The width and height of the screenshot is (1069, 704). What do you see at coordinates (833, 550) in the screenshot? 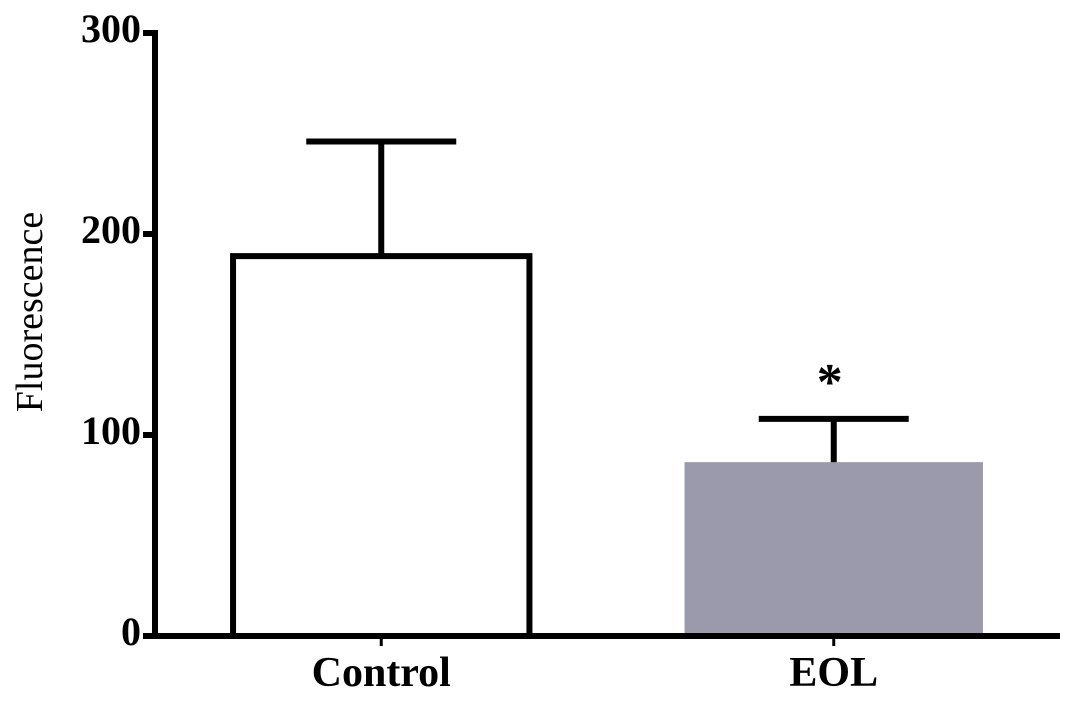
I see `bar` at bounding box center [833, 550].